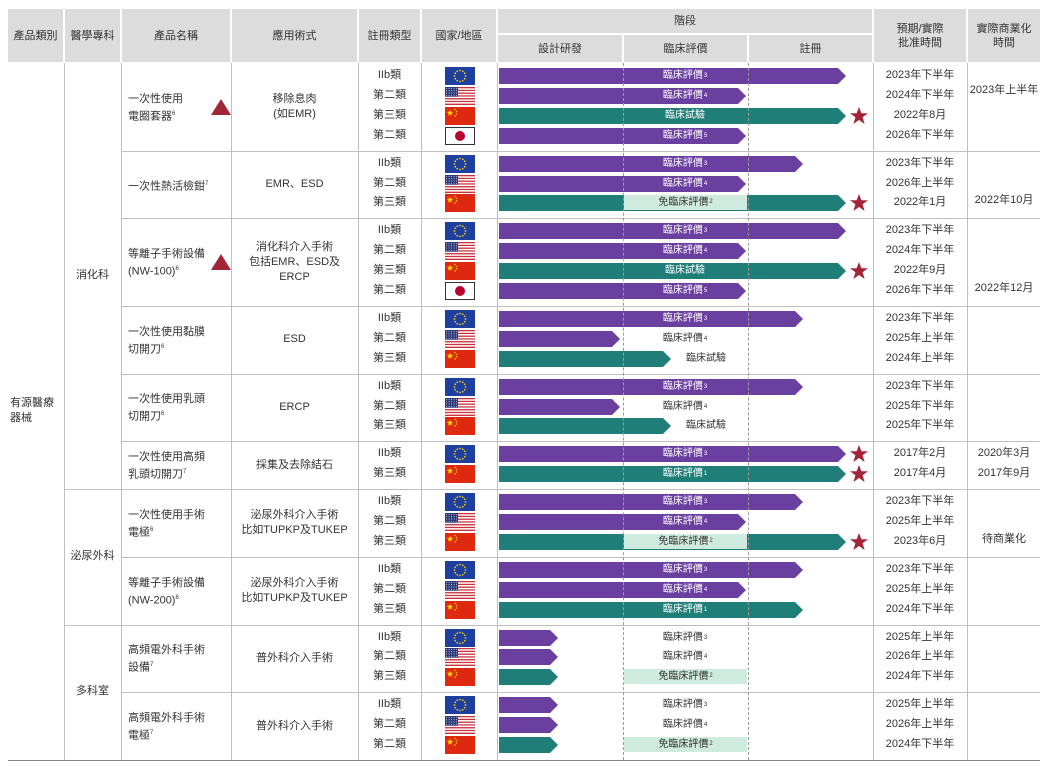 The width and height of the screenshot is (1047, 772). I want to click on commercialization-date: 2017年9月, so click(1004, 473).